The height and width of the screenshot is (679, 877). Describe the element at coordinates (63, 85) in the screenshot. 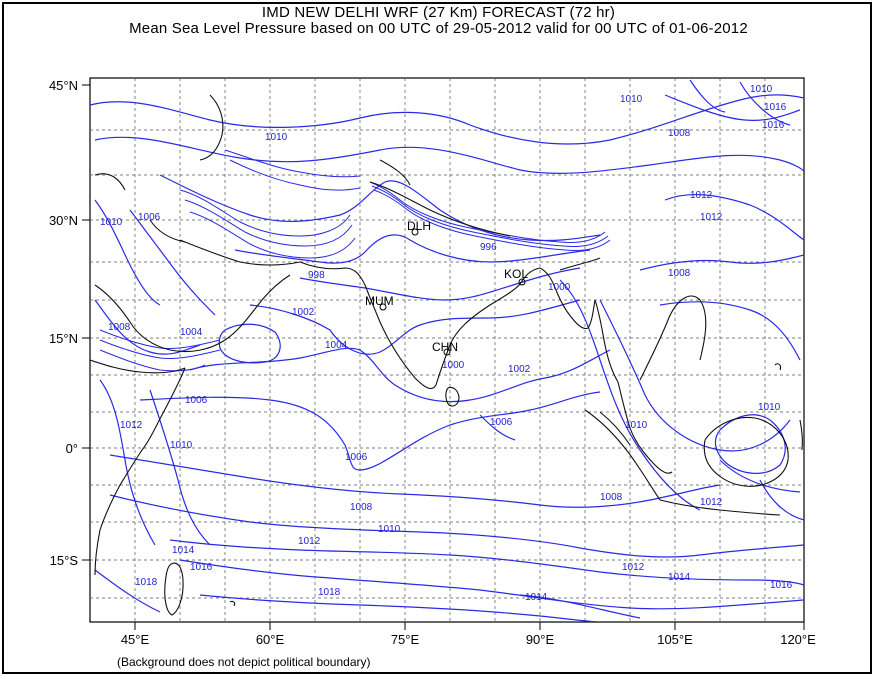

I see `lat-label: 45°N` at that location.